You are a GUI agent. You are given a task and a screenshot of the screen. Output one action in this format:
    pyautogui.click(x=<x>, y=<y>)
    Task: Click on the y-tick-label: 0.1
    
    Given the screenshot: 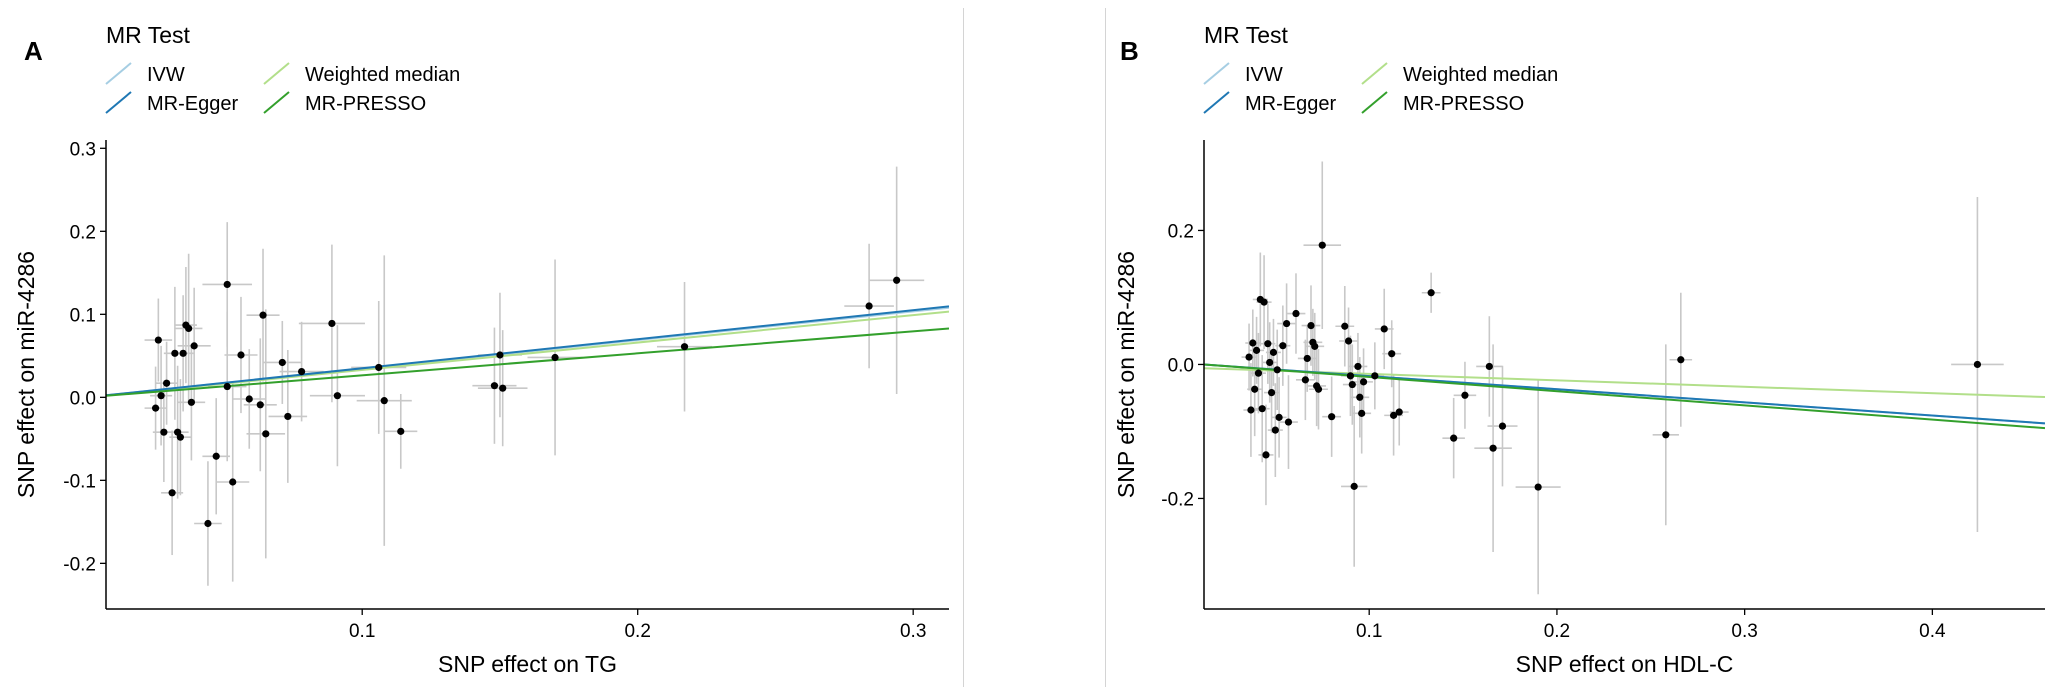 What is the action you would take?
    pyautogui.click(x=83, y=315)
    